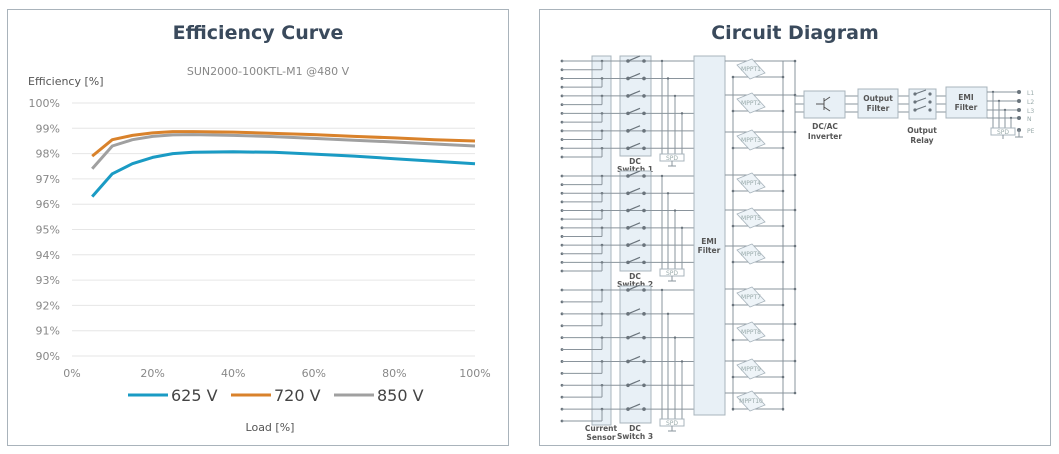 The image size is (1059, 454). What do you see at coordinates (635, 106) in the screenshot?
I see `dc-switch-1-box` at bounding box center [635, 106].